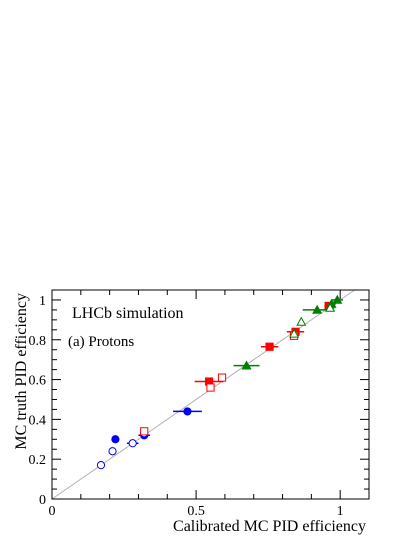  Describe the element at coordinates (52, 511) in the screenshot. I see `x-tick-label: 0` at that location.